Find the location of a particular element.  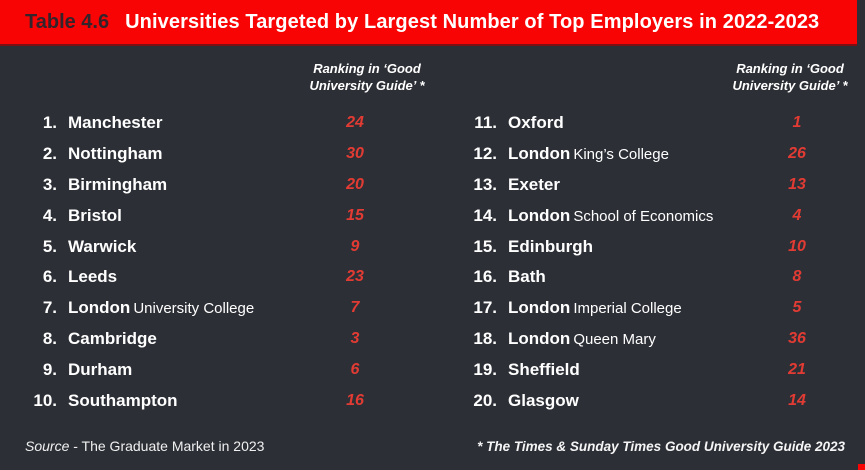

row-number: 15. is located at coordinates (485, 246).